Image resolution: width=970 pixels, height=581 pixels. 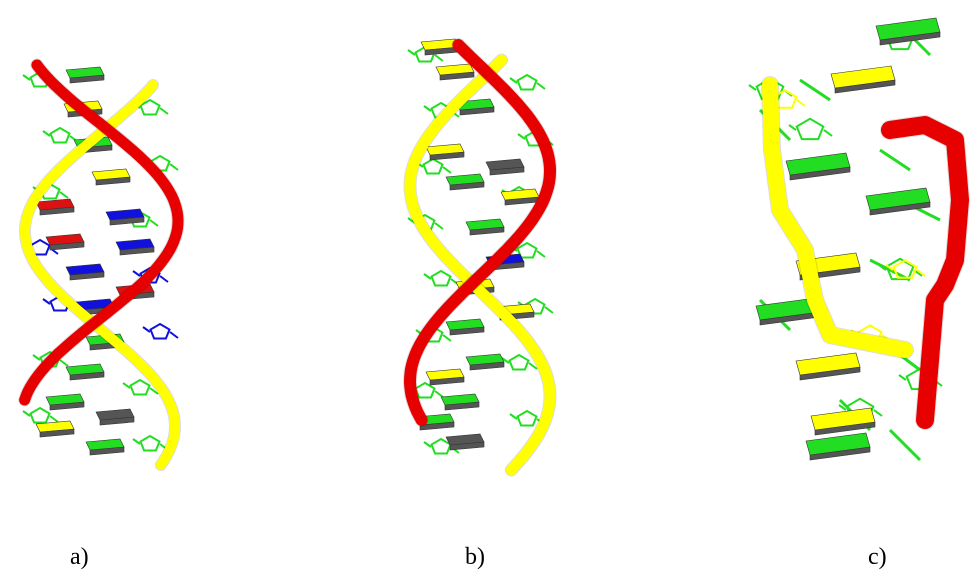 What do you see at coordinates (79, 557) in the screenshot?
I see `panel-label-a: a)` at bounding box center [79, 557].